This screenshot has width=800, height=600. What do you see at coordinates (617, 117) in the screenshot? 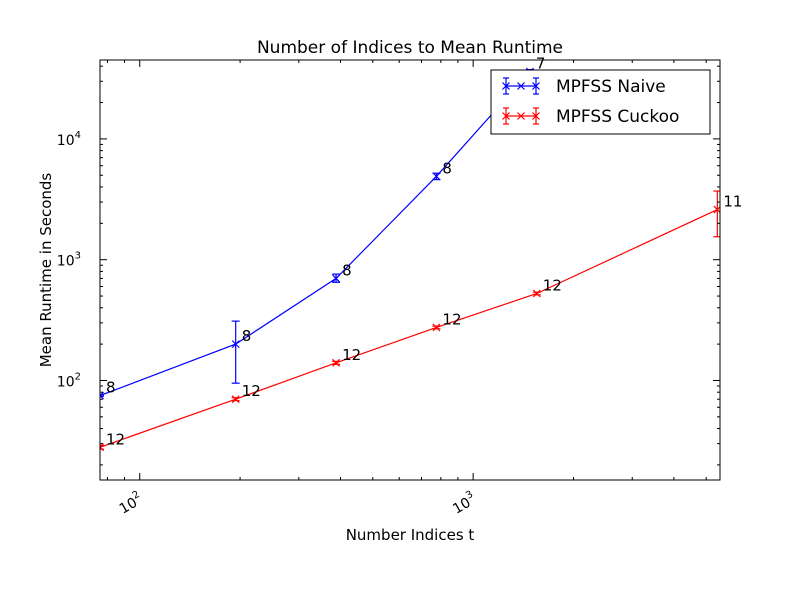
I see `legend-label-mpfss-cuckoo: MPFSS Cuckoo` at bounding box center [617, 117].